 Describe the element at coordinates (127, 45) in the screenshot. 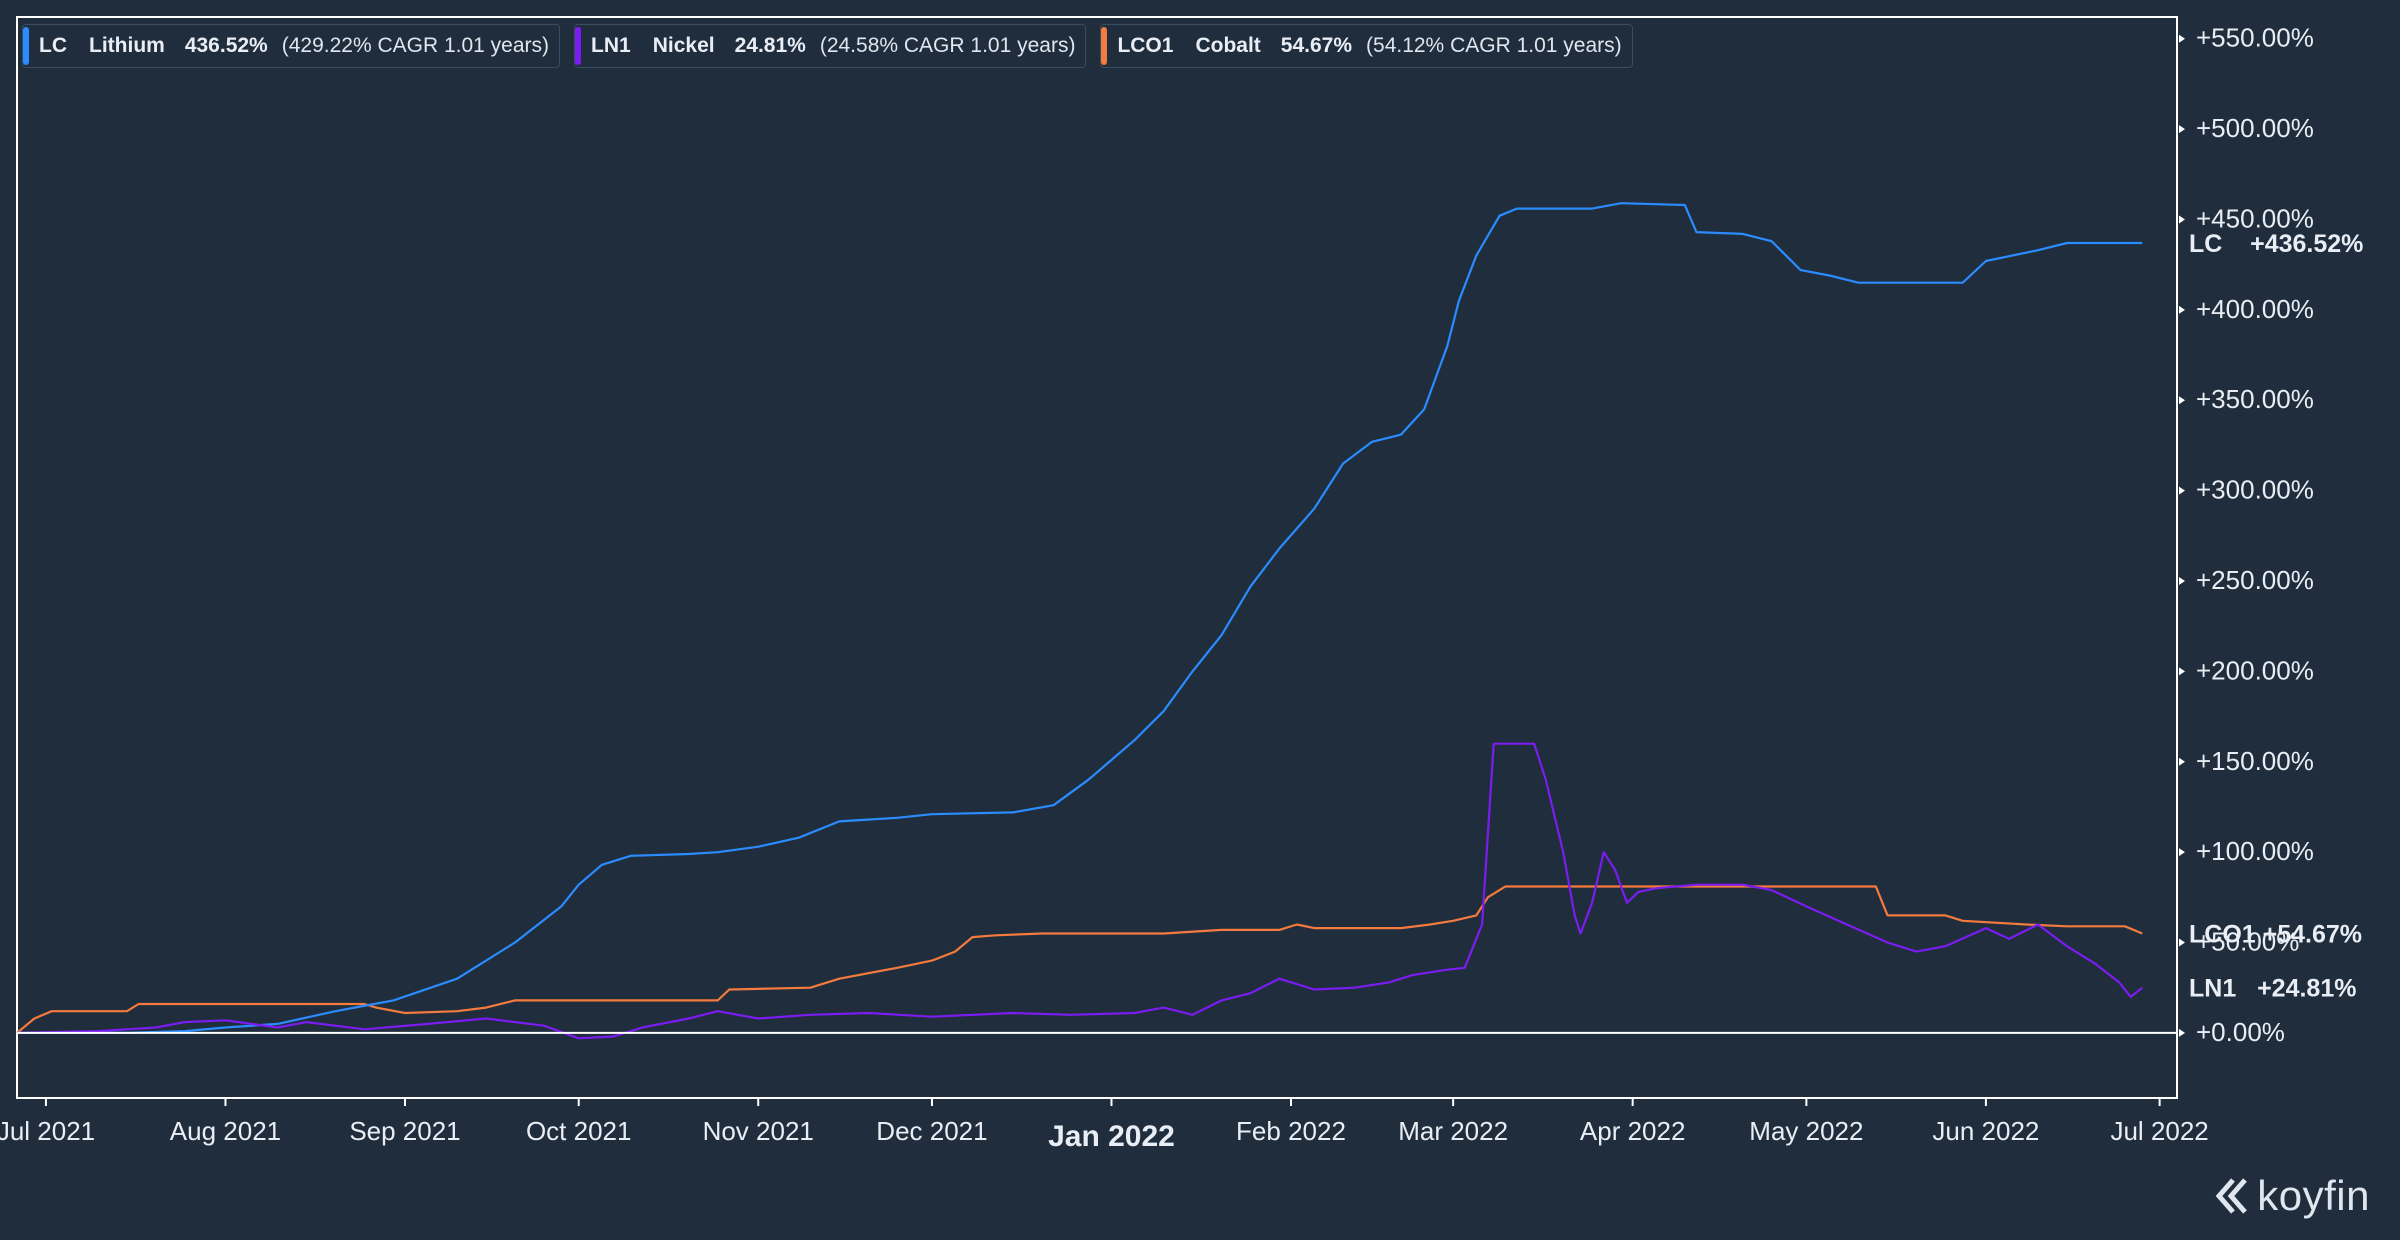

I see `legend-name: Lithium` at that location.